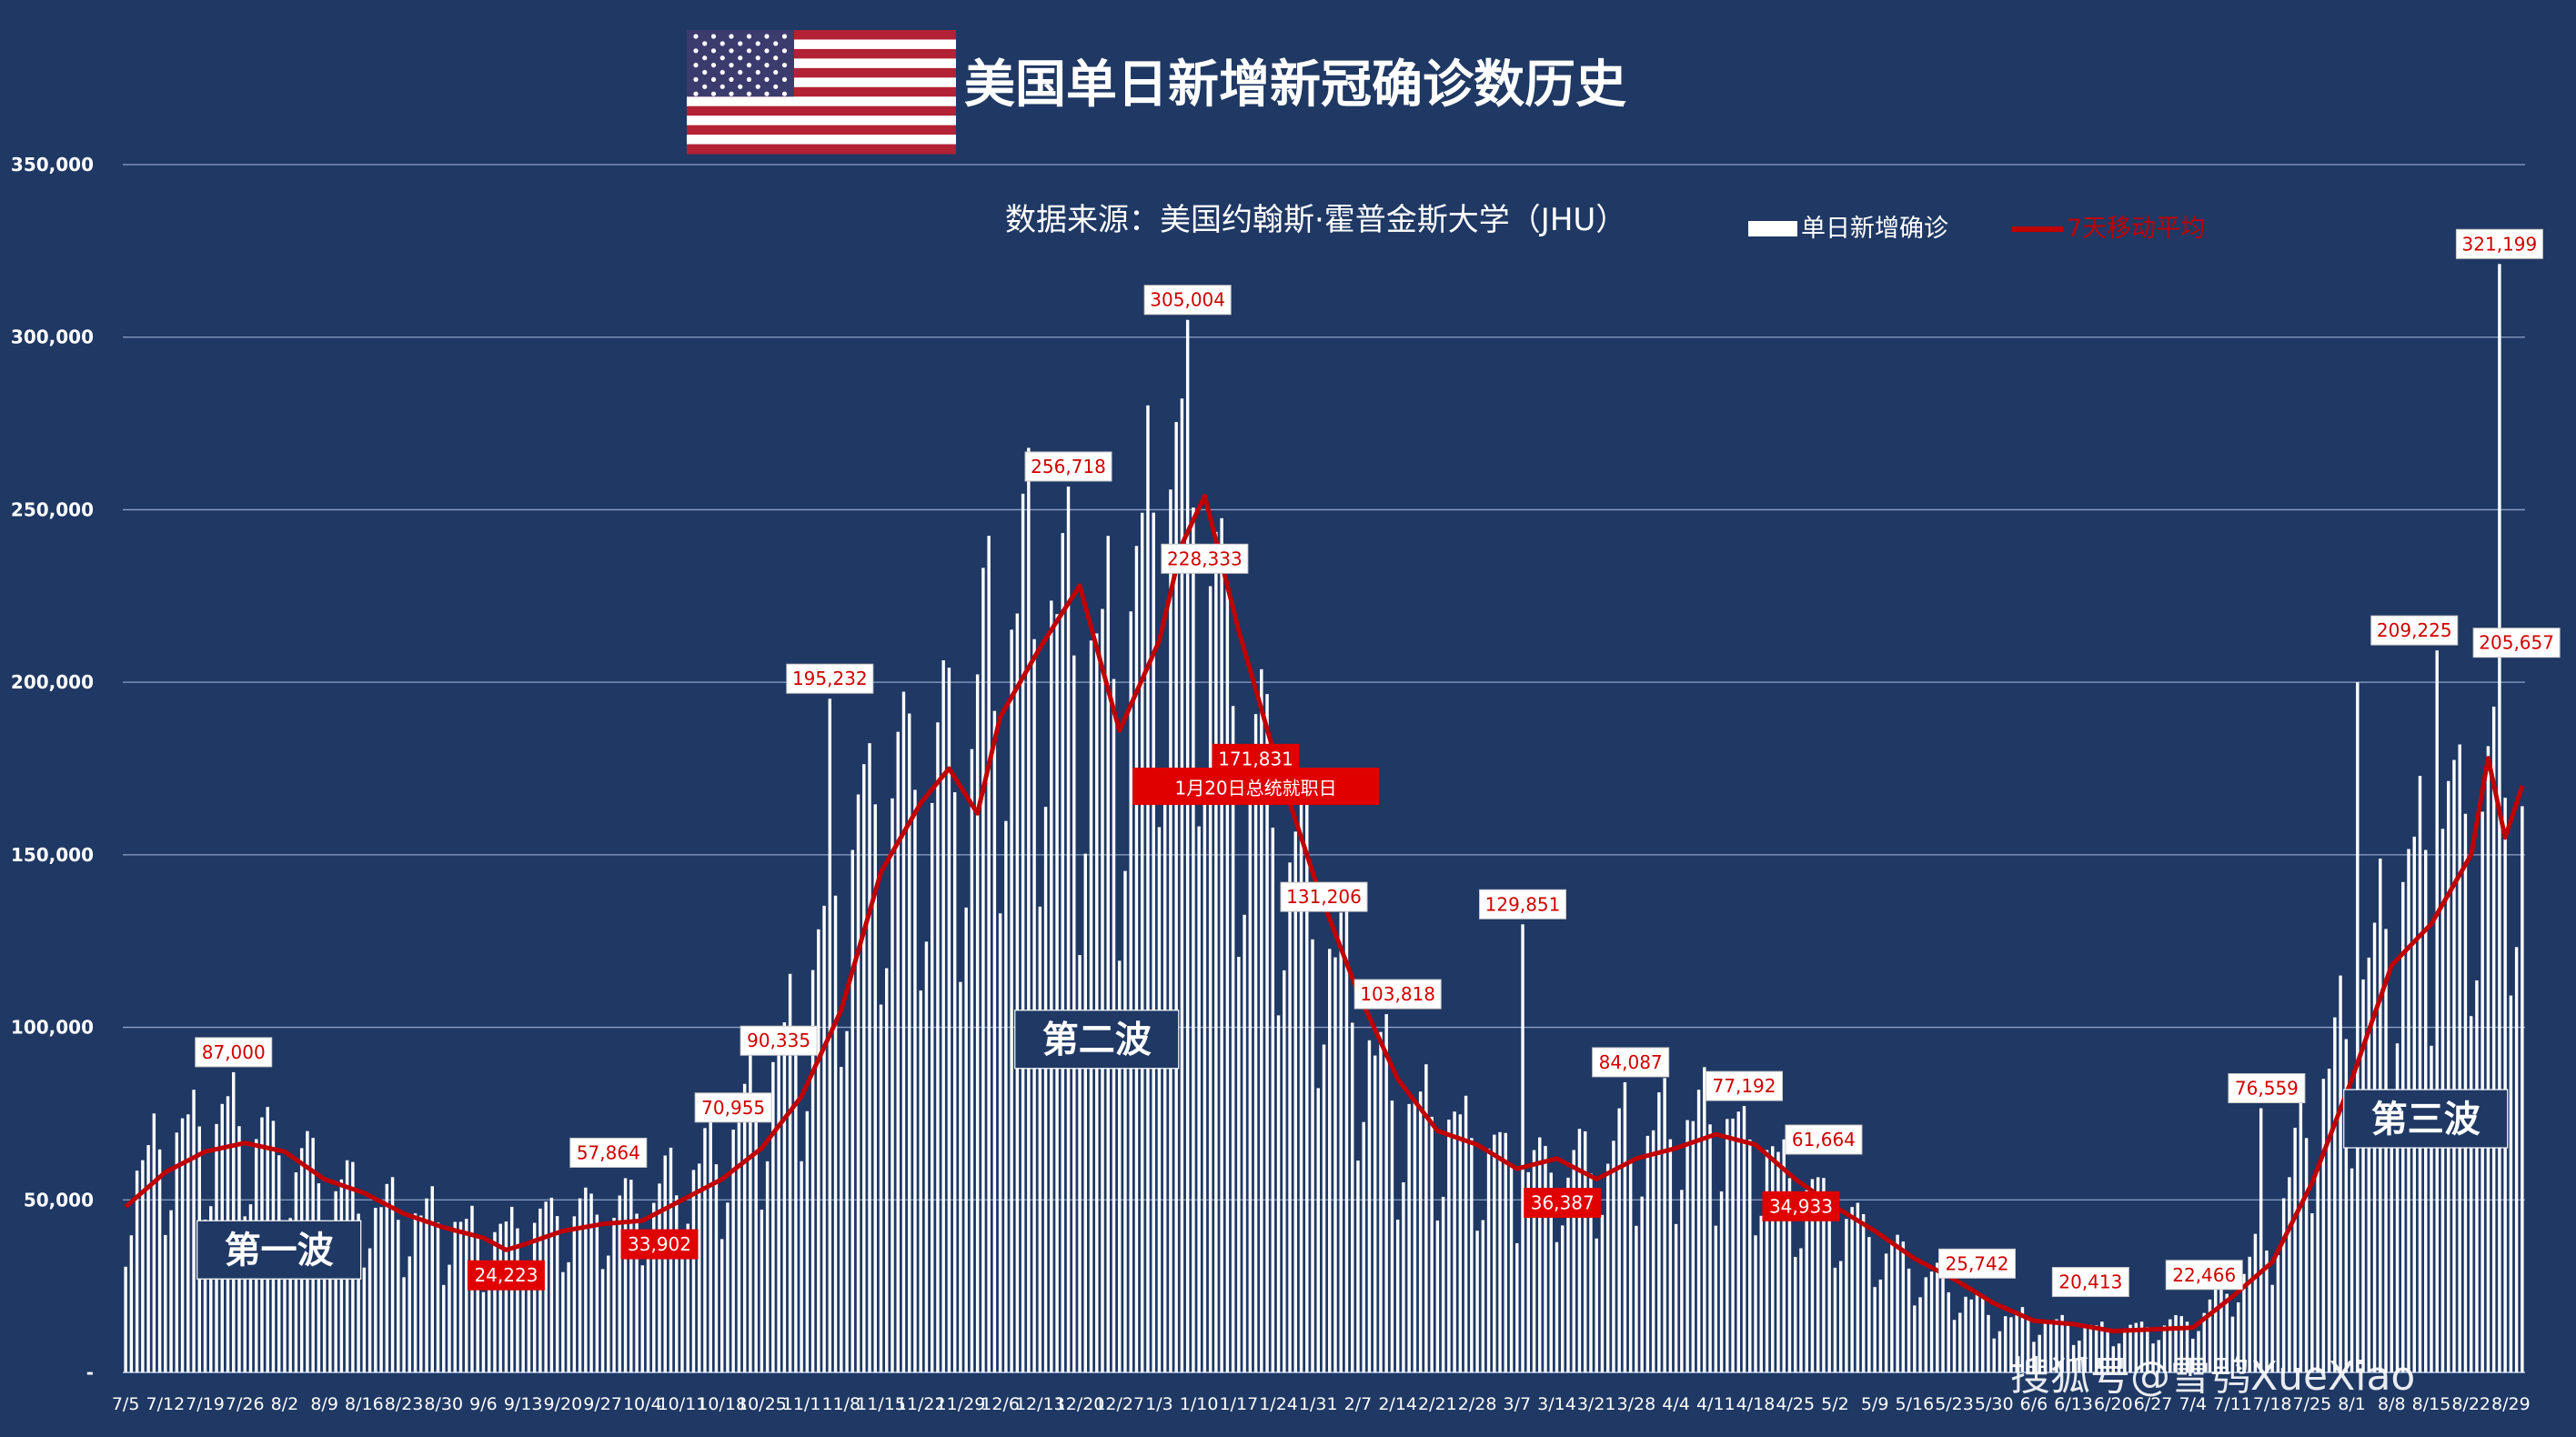 The image size is (2576, 1437). I want to click on wave-label-box, so click(2426, 1119).